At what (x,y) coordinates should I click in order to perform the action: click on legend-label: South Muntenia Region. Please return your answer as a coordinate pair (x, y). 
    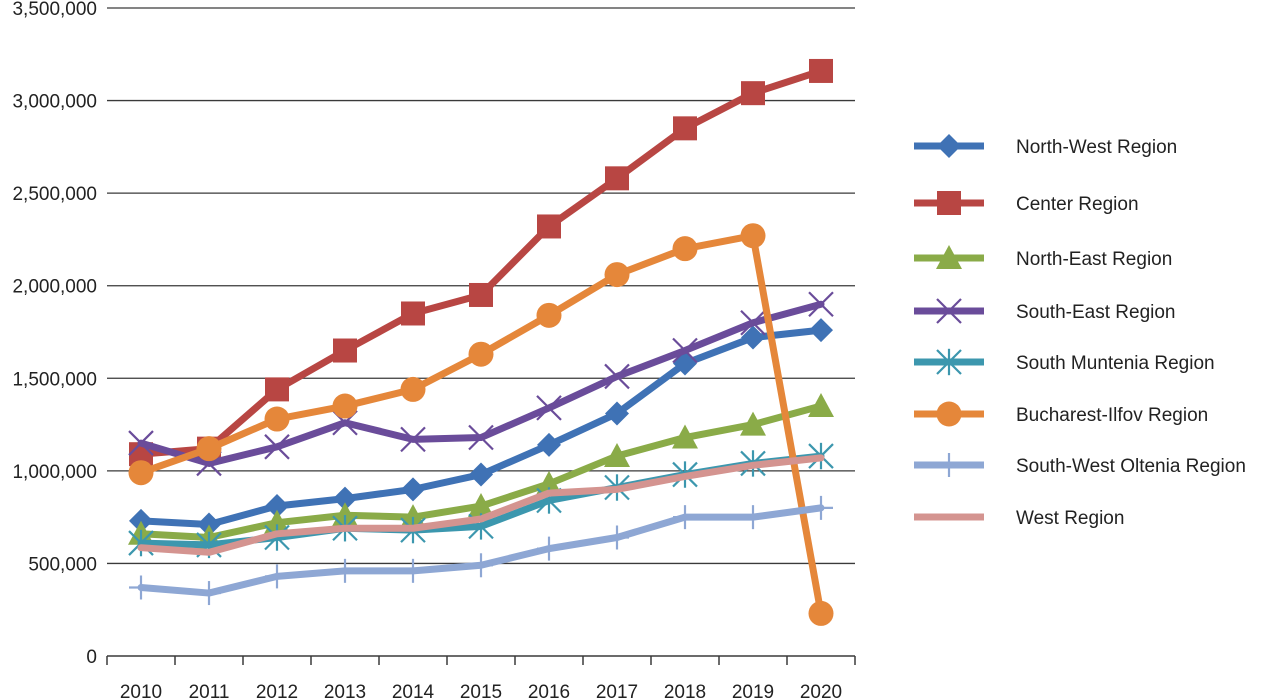
    Looking at the image, I should click on (1115, 363).